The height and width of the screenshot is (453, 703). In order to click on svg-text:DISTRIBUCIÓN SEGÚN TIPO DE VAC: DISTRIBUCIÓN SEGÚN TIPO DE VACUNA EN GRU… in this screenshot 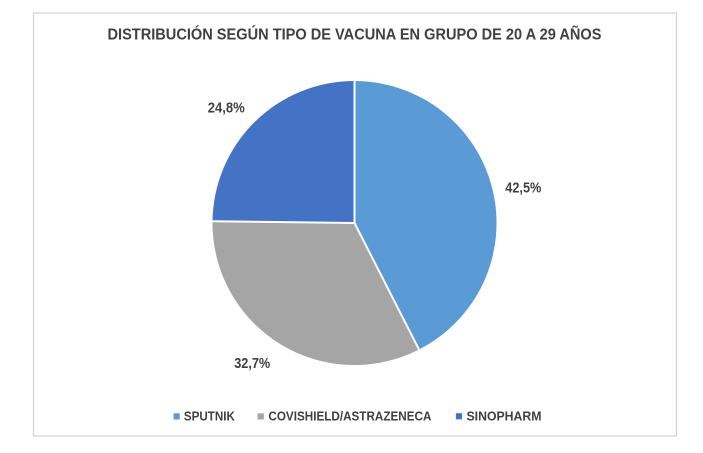, I will do `click(355, 34)`.